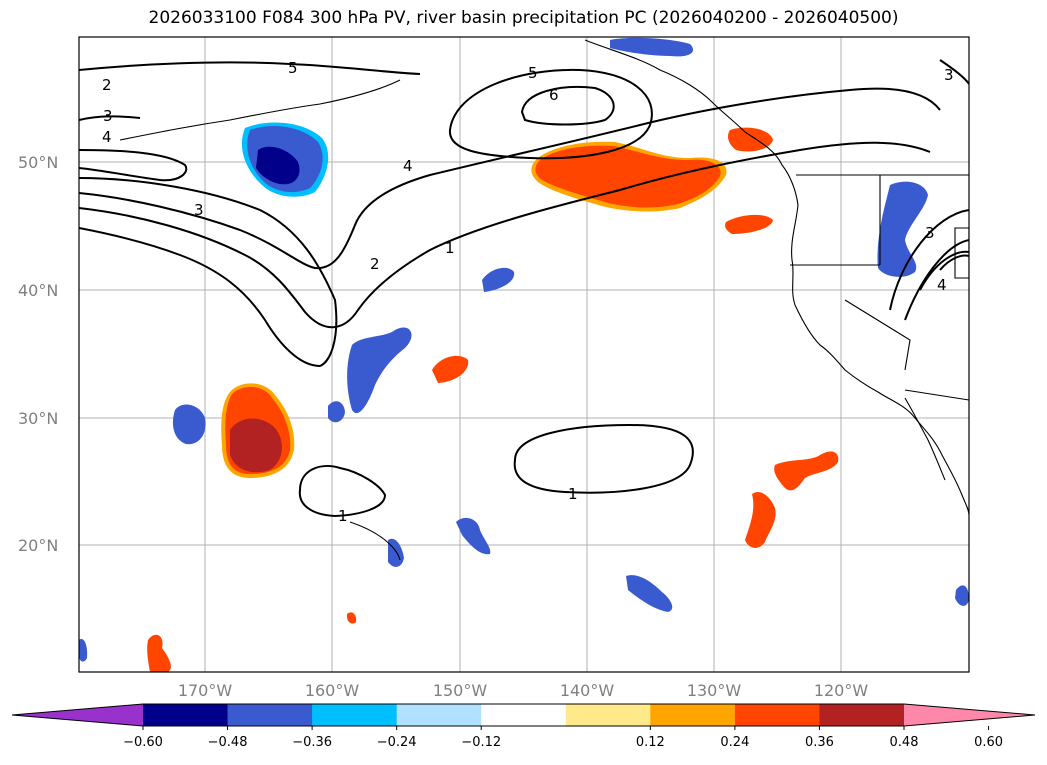 The image size is (1047, 765). What do you see at coordinates (988, 742) in the screenshot?
I see `colorbar-tick-label: 0.60` at bounding box center [988, 742].